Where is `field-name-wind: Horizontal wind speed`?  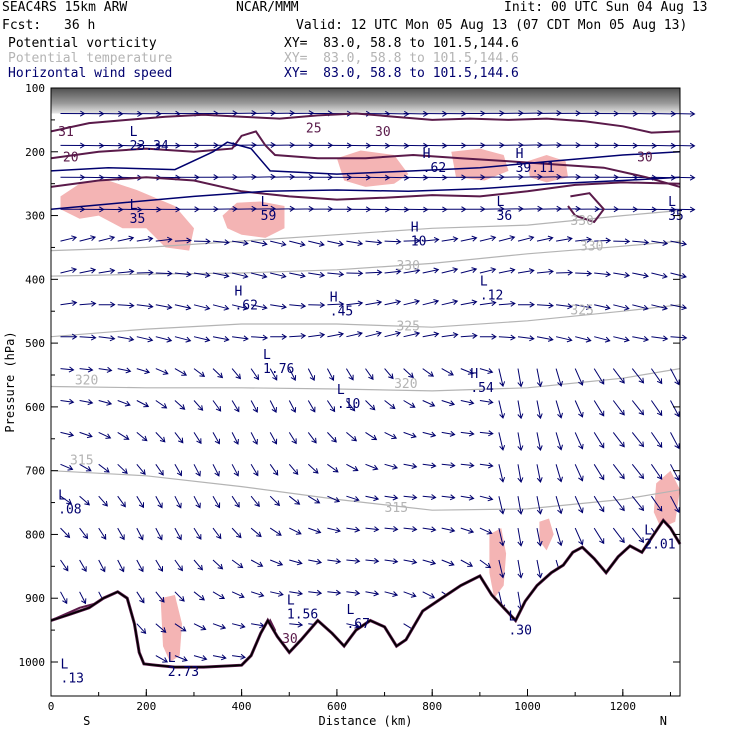 field-name-wind: Horizontal wind speed is located at coordinates (90, 73).